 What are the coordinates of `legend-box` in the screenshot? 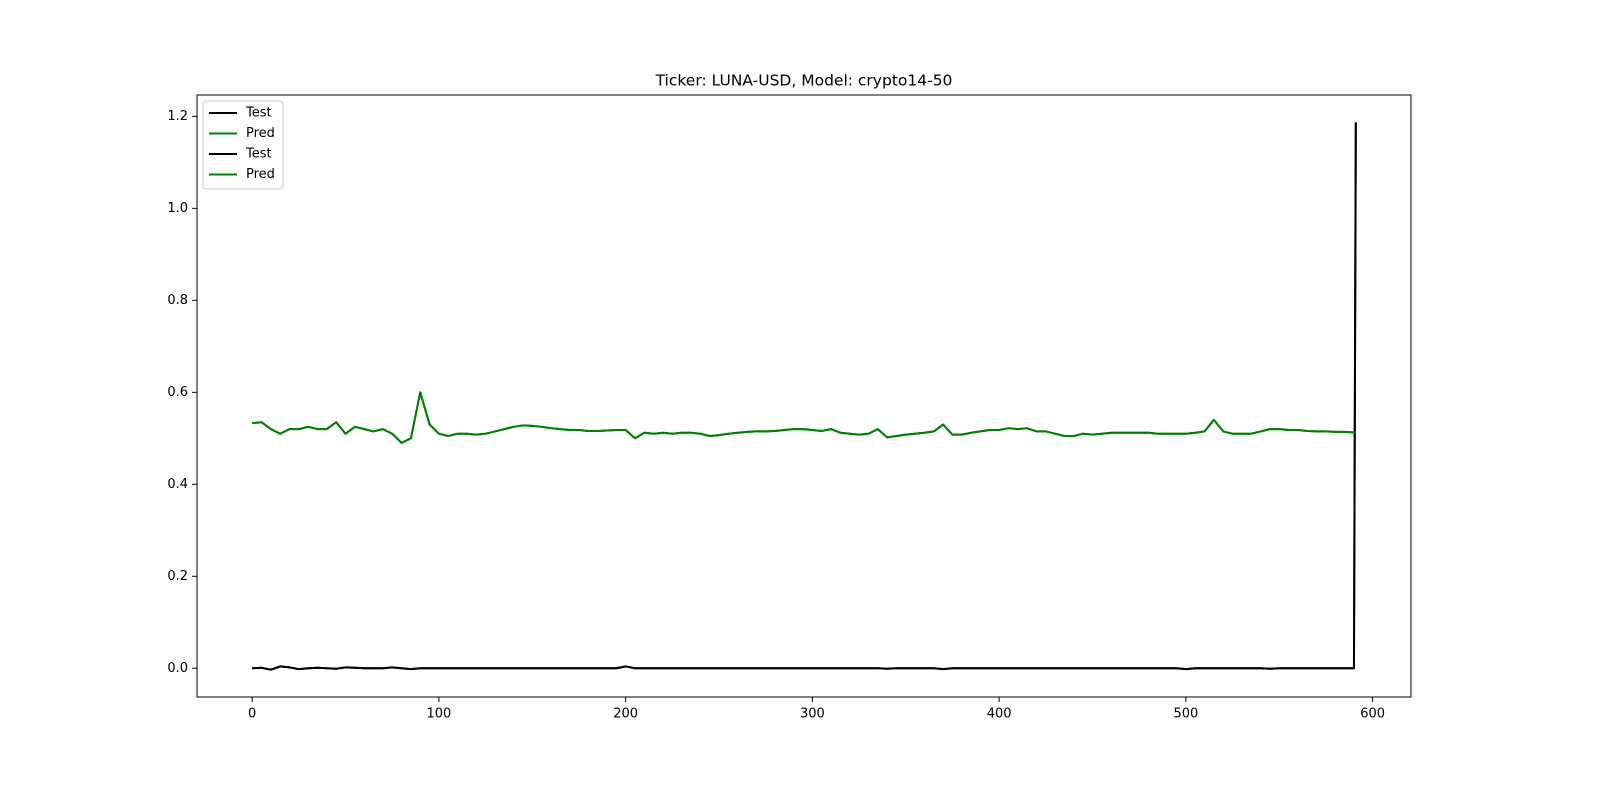 It's located at (243, 145).